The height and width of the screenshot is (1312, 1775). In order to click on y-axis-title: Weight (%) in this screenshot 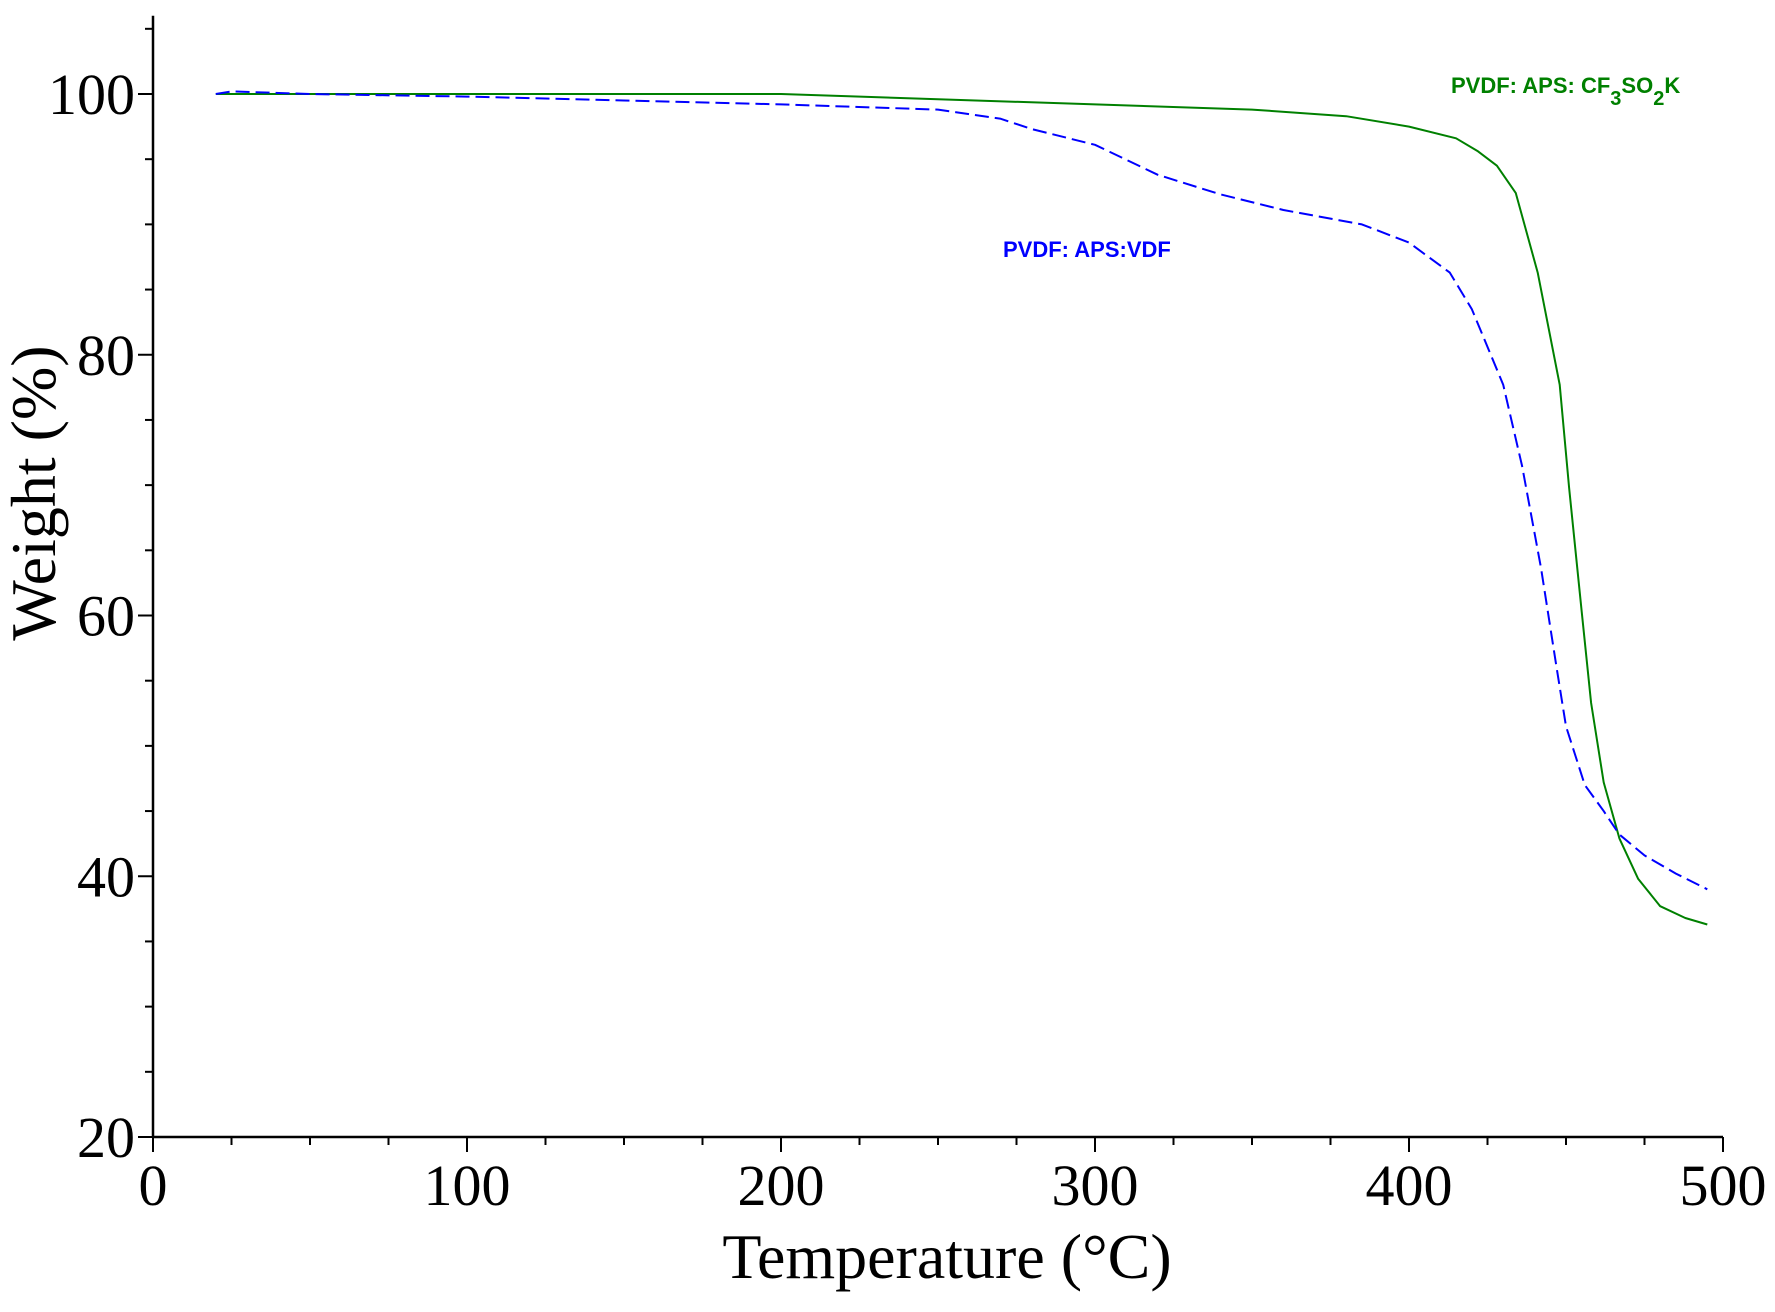, I will do `click(34, 492)`.